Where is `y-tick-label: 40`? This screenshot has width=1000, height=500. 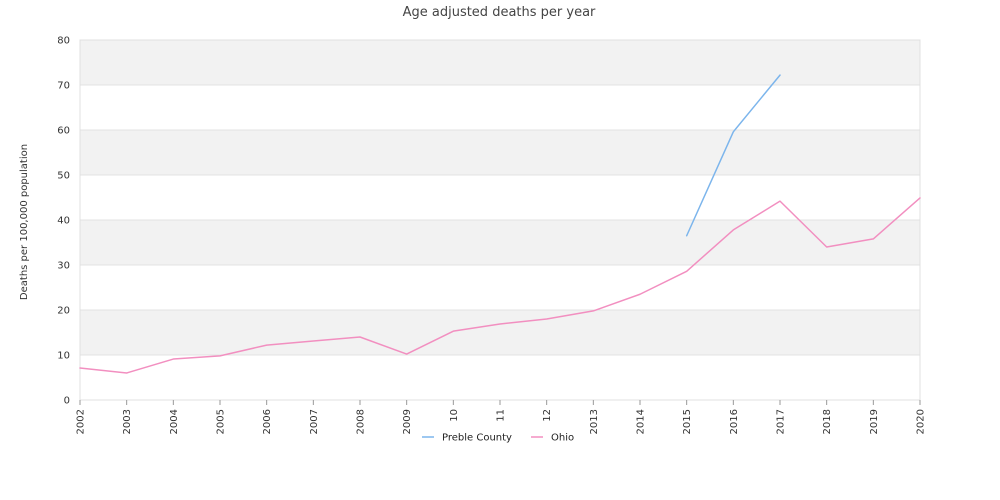
y-tick-label: 40 is located at coordinates (63, 221).